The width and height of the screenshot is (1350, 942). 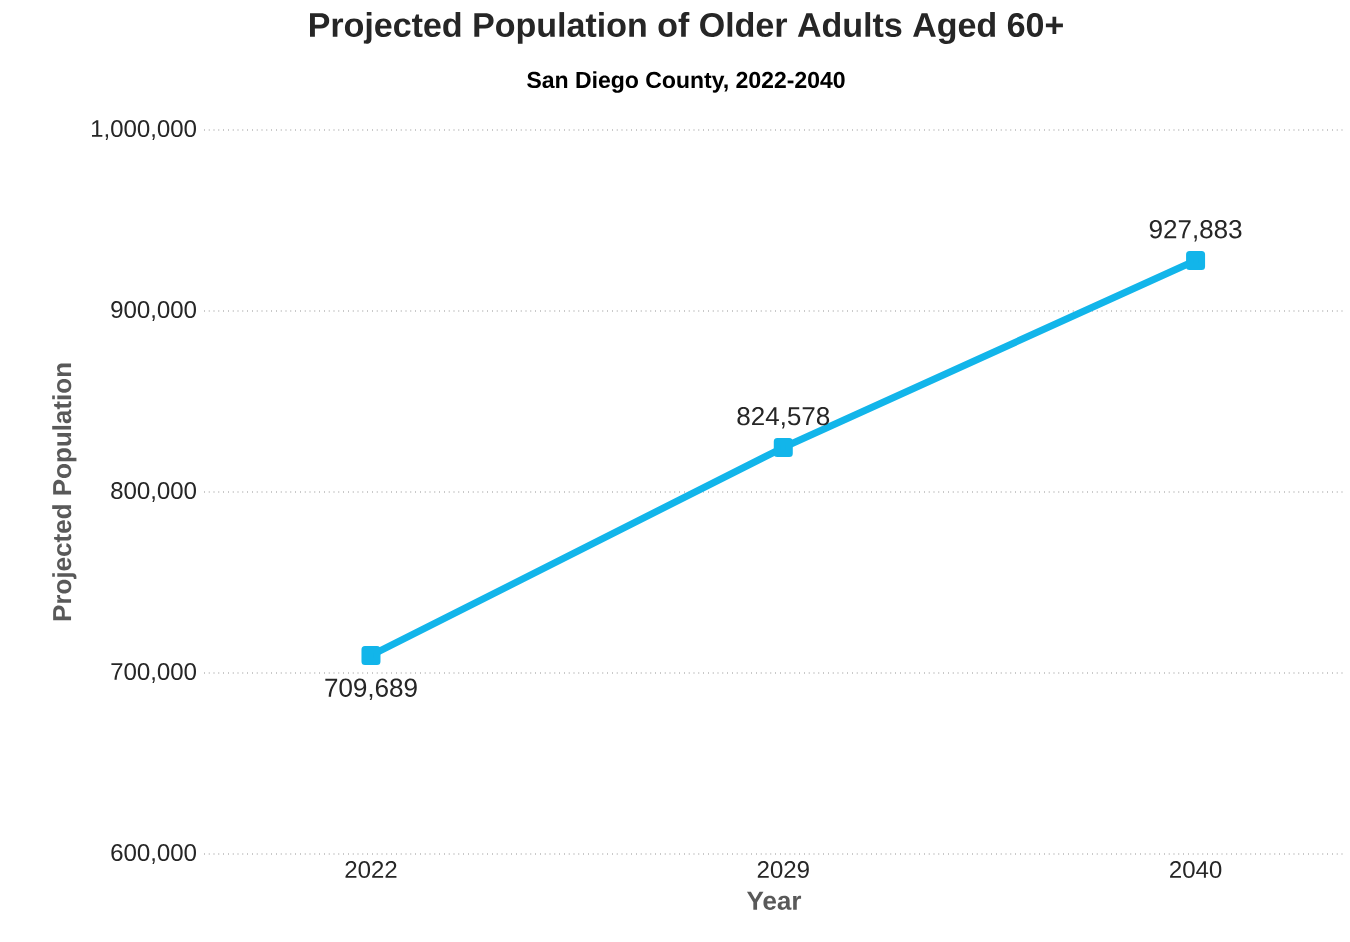 What do you see at coordinates (64, 492) in the screenshot?
I see `y-axis-title: Projected Population` at bounding box center [64, 492].